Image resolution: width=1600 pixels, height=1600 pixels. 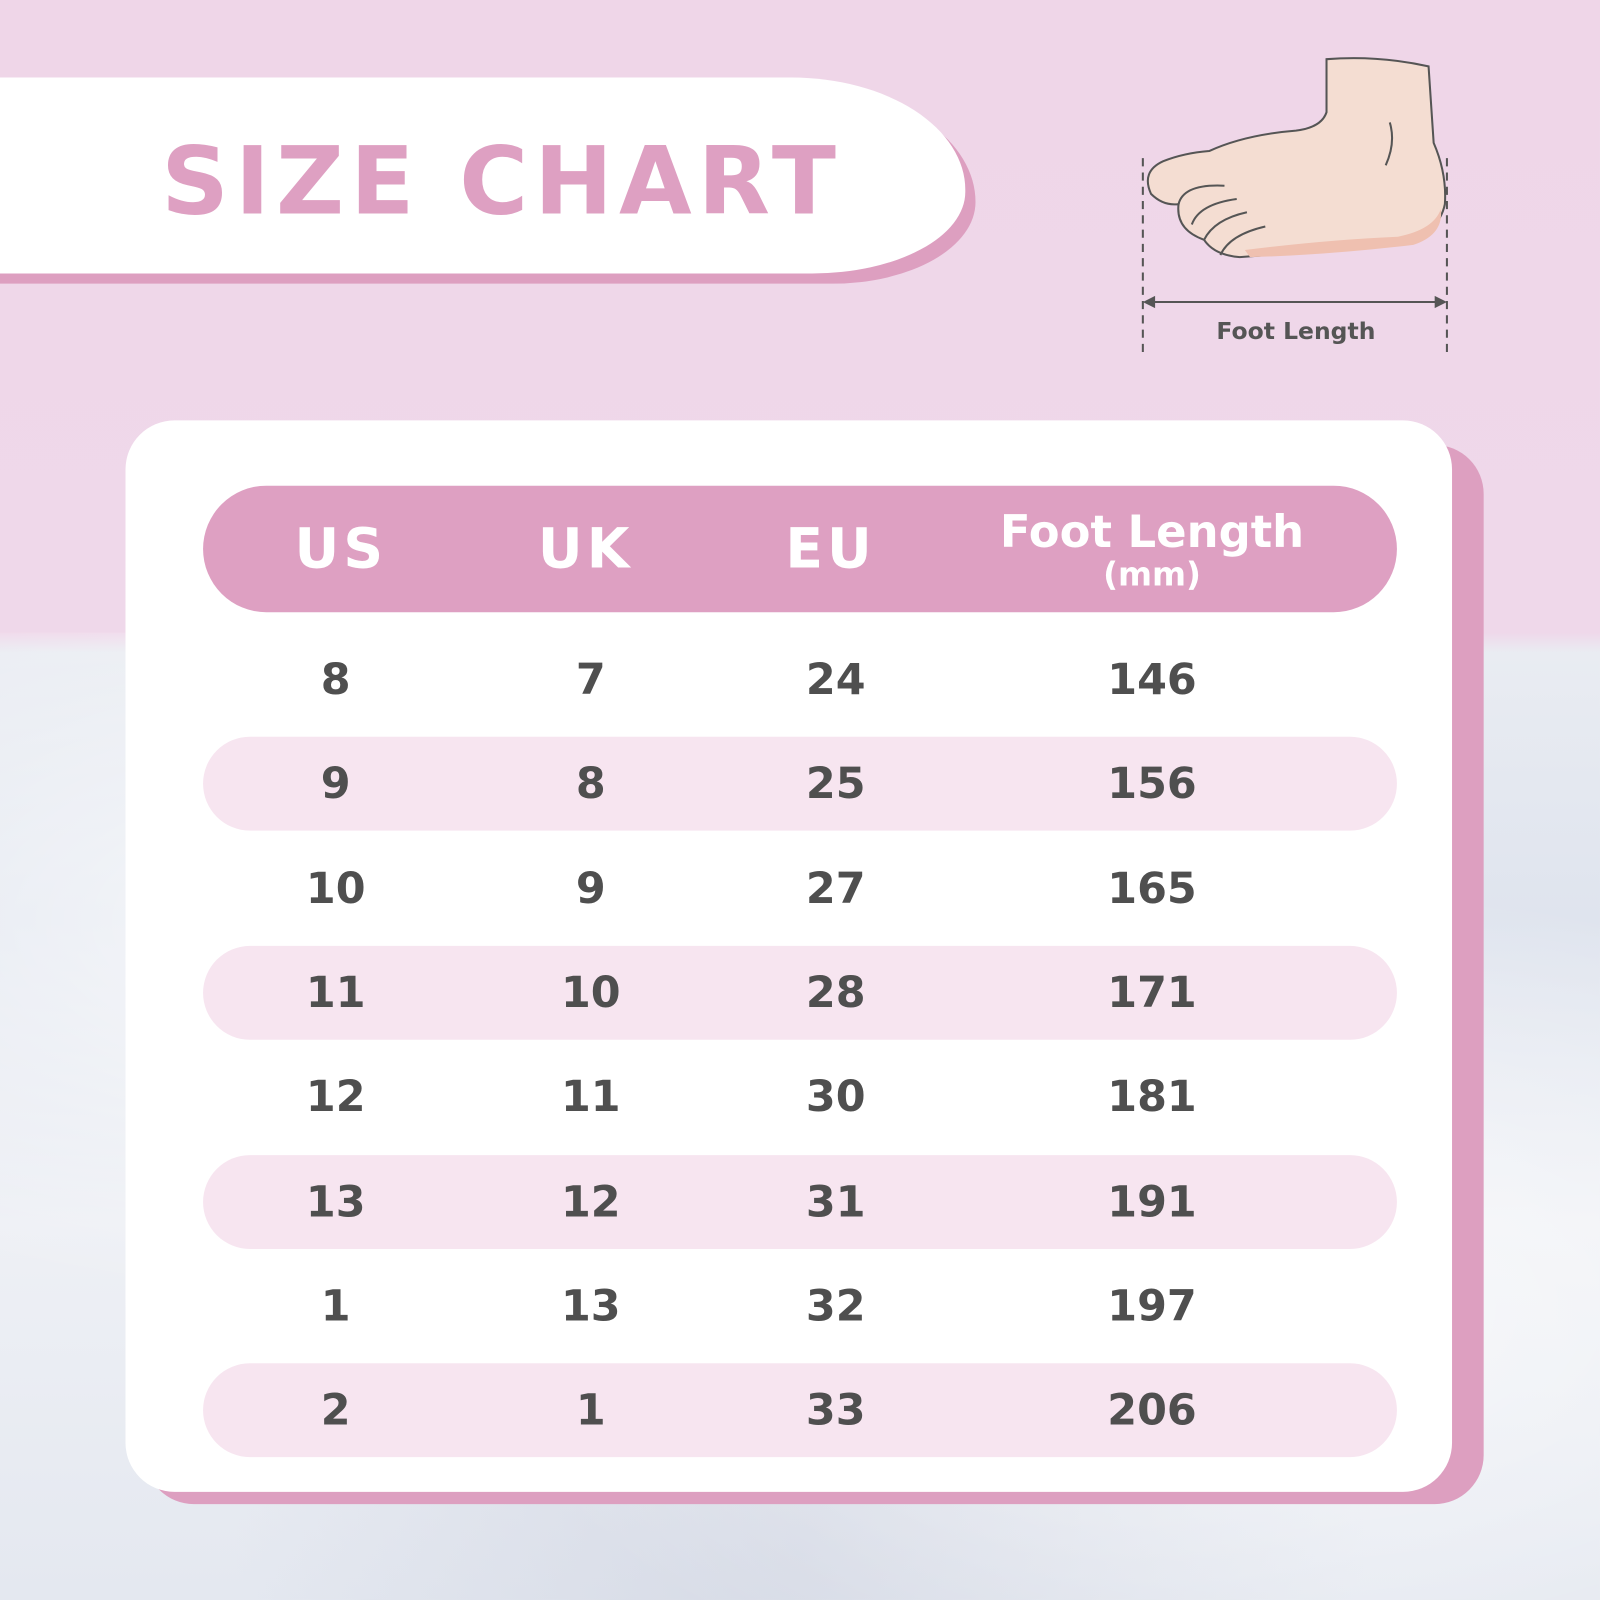 What do you see at coordinates (1152, 532) in the screenshot?
I see `header-foot-length: Foot Length` at bounding box center [1152, 532].